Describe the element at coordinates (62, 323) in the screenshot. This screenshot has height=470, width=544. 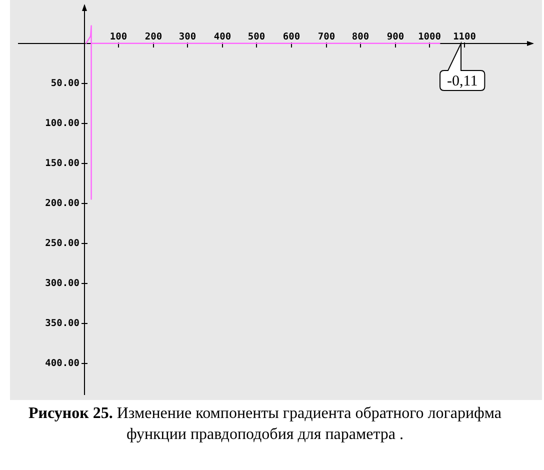
I see `y-tick-label: 350.00` at that location.